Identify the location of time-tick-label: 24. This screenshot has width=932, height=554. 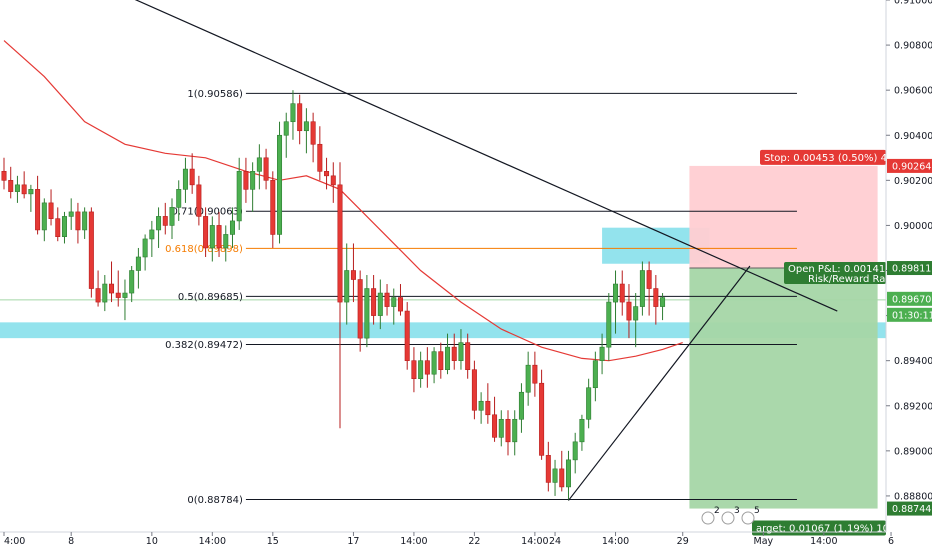
(555, 541).